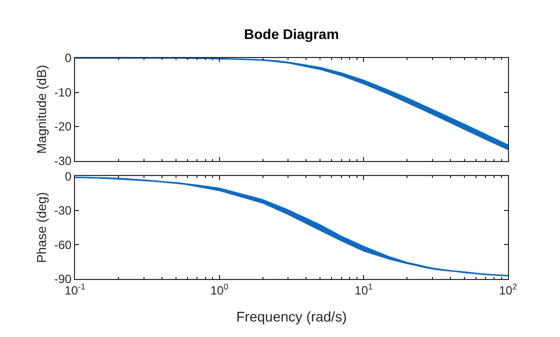 The image size is (560, 337). I want to click on x-tick-label: 10$^{1}$, so click(364, 289).